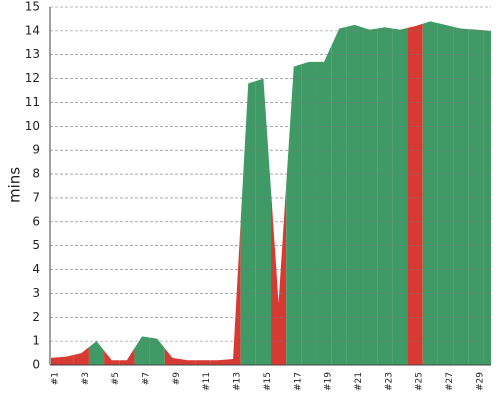 The height and width of the screenshot is (400, 500). Describe the element at coordinates (32, 126) in the screenshot. I see `y-tick-label: 10` at that location.